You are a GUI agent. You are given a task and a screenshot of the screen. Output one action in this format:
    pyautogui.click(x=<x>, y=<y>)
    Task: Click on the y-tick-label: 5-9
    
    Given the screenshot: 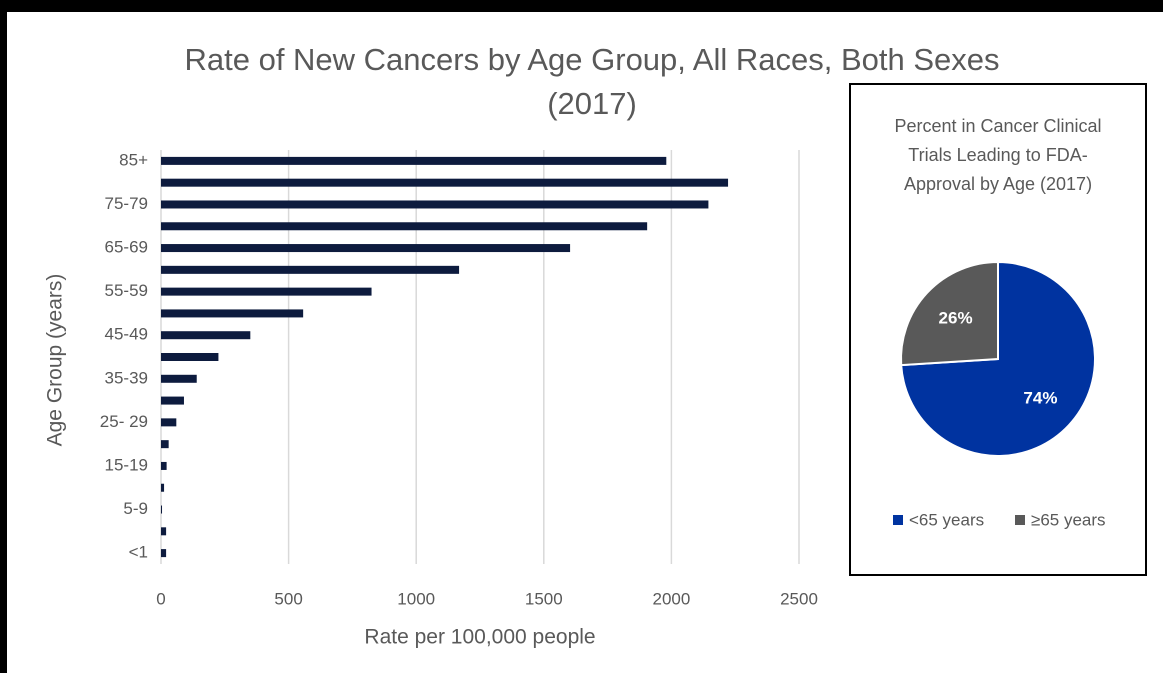 What is the action you would take?
    pyautogui.click(x=135, y=508)
    